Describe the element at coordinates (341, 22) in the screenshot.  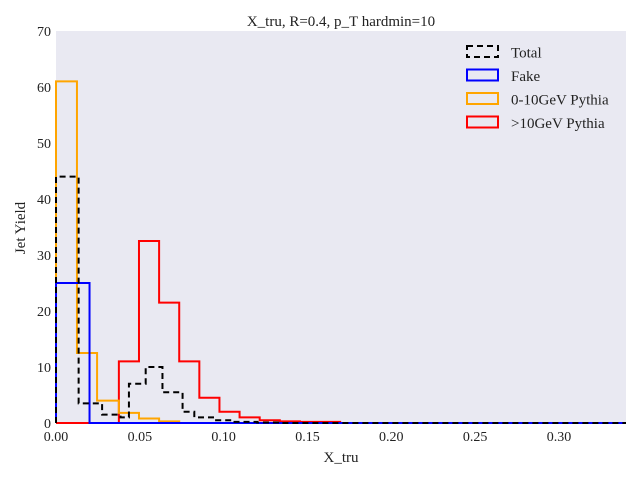
I see `chart-title: X_tru, R=0.4, p_T hardmin=10` at that location.